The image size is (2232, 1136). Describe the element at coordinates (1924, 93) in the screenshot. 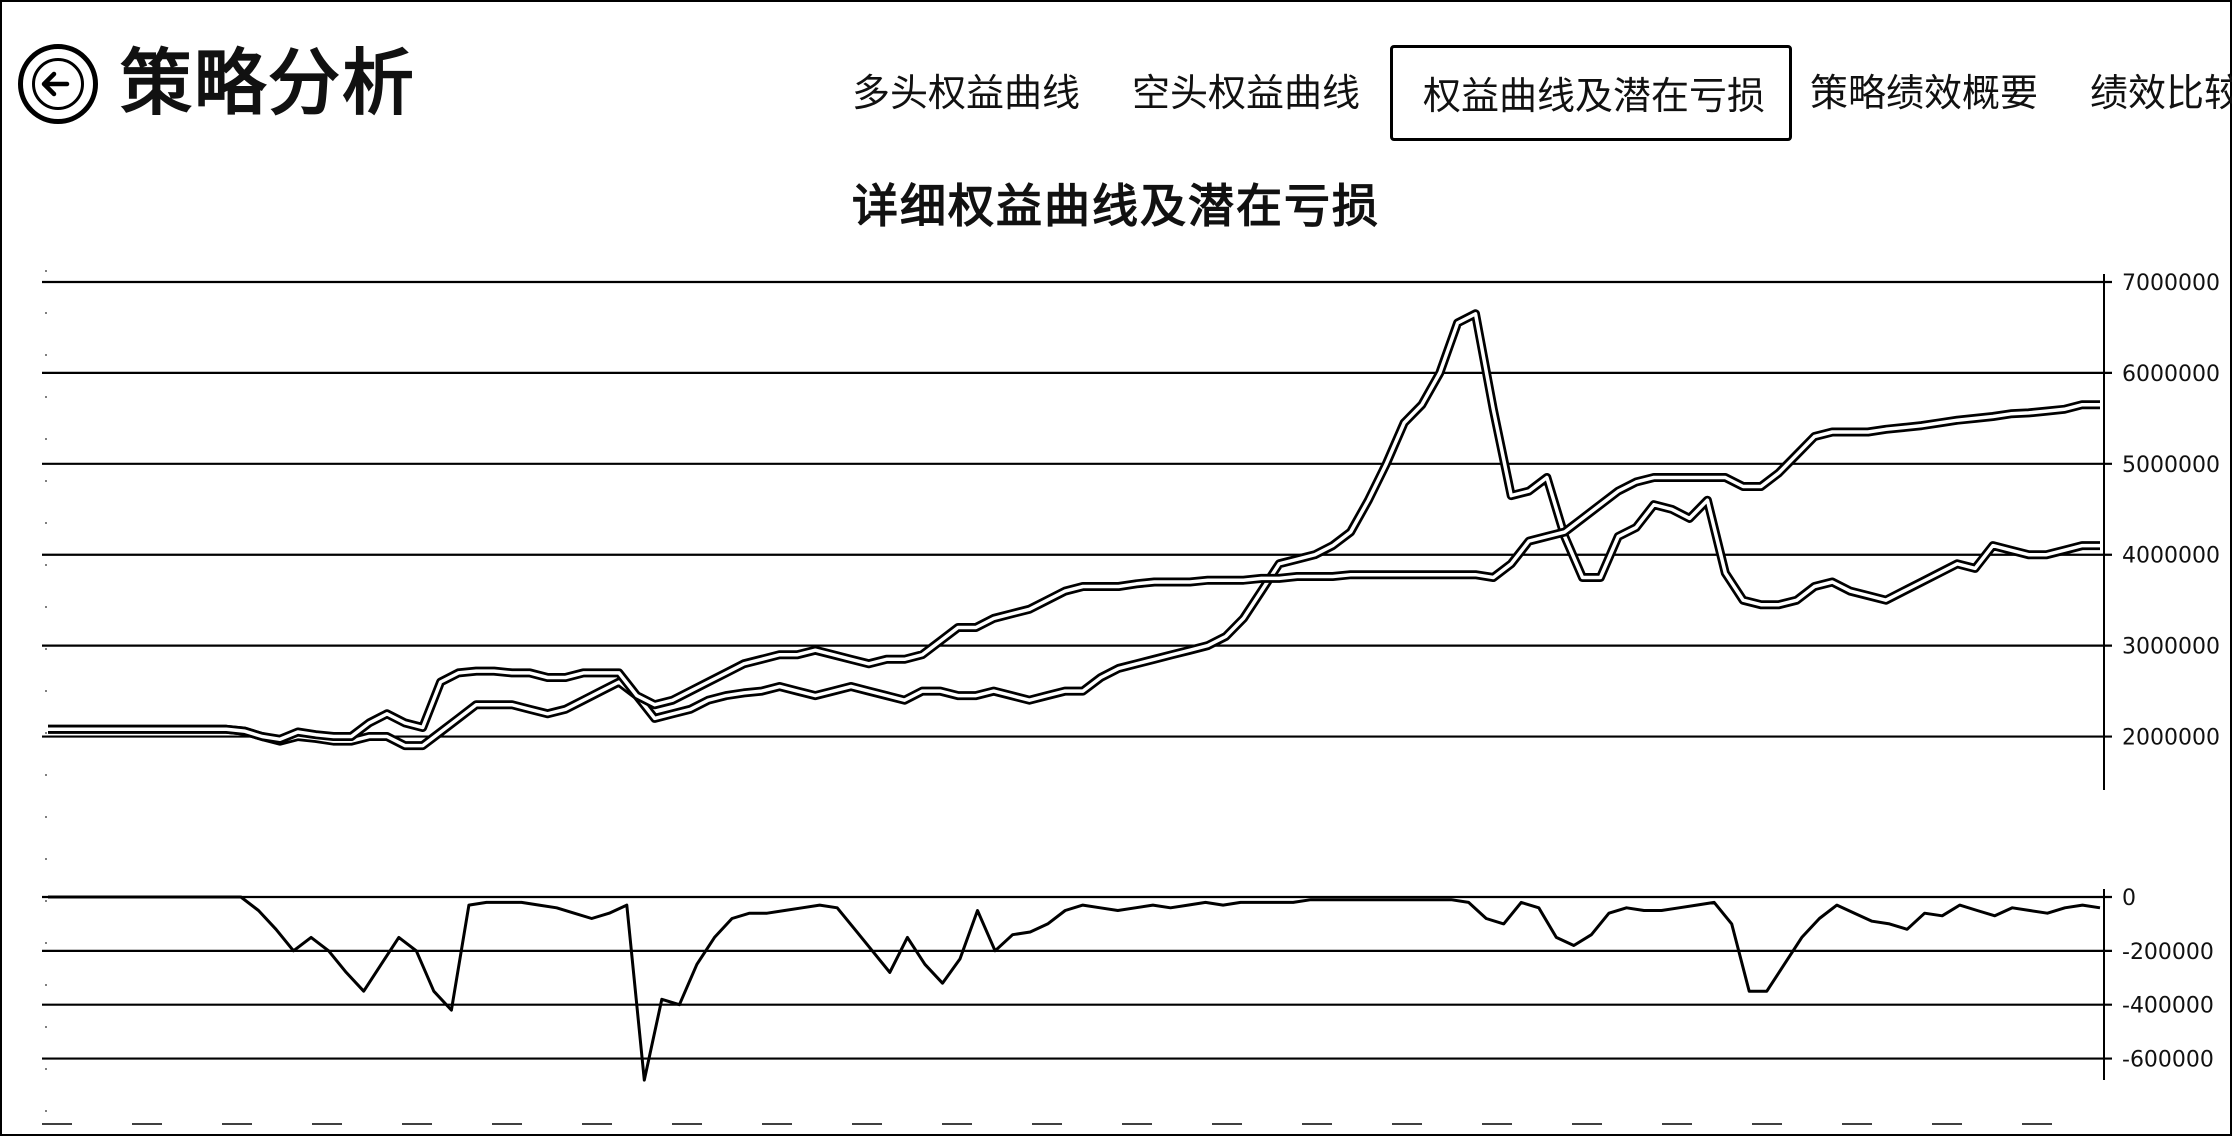

I see `tab-strategy-performance-summary: 策略绩效概要` at that location.